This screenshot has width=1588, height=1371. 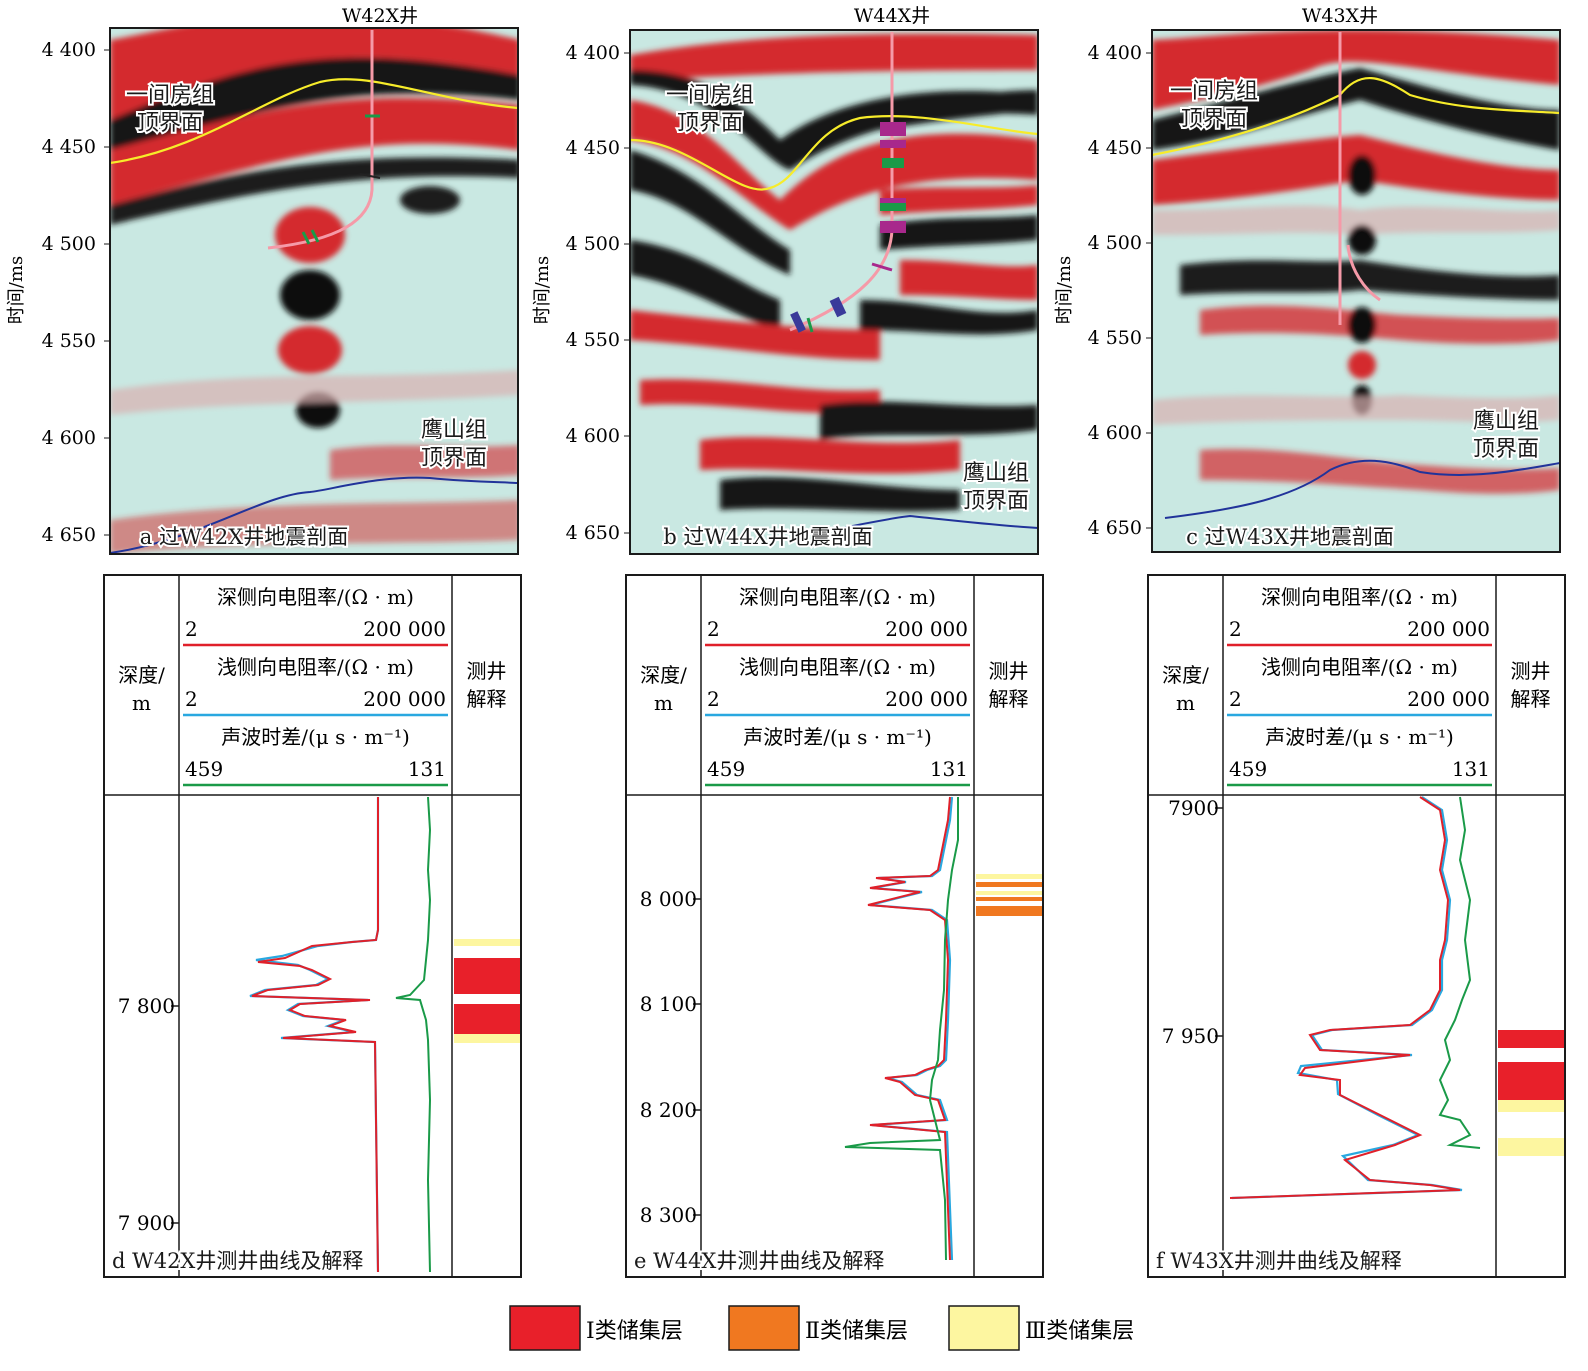 I want to click on legend-swatch-class2, so click(x=764, y=1328).